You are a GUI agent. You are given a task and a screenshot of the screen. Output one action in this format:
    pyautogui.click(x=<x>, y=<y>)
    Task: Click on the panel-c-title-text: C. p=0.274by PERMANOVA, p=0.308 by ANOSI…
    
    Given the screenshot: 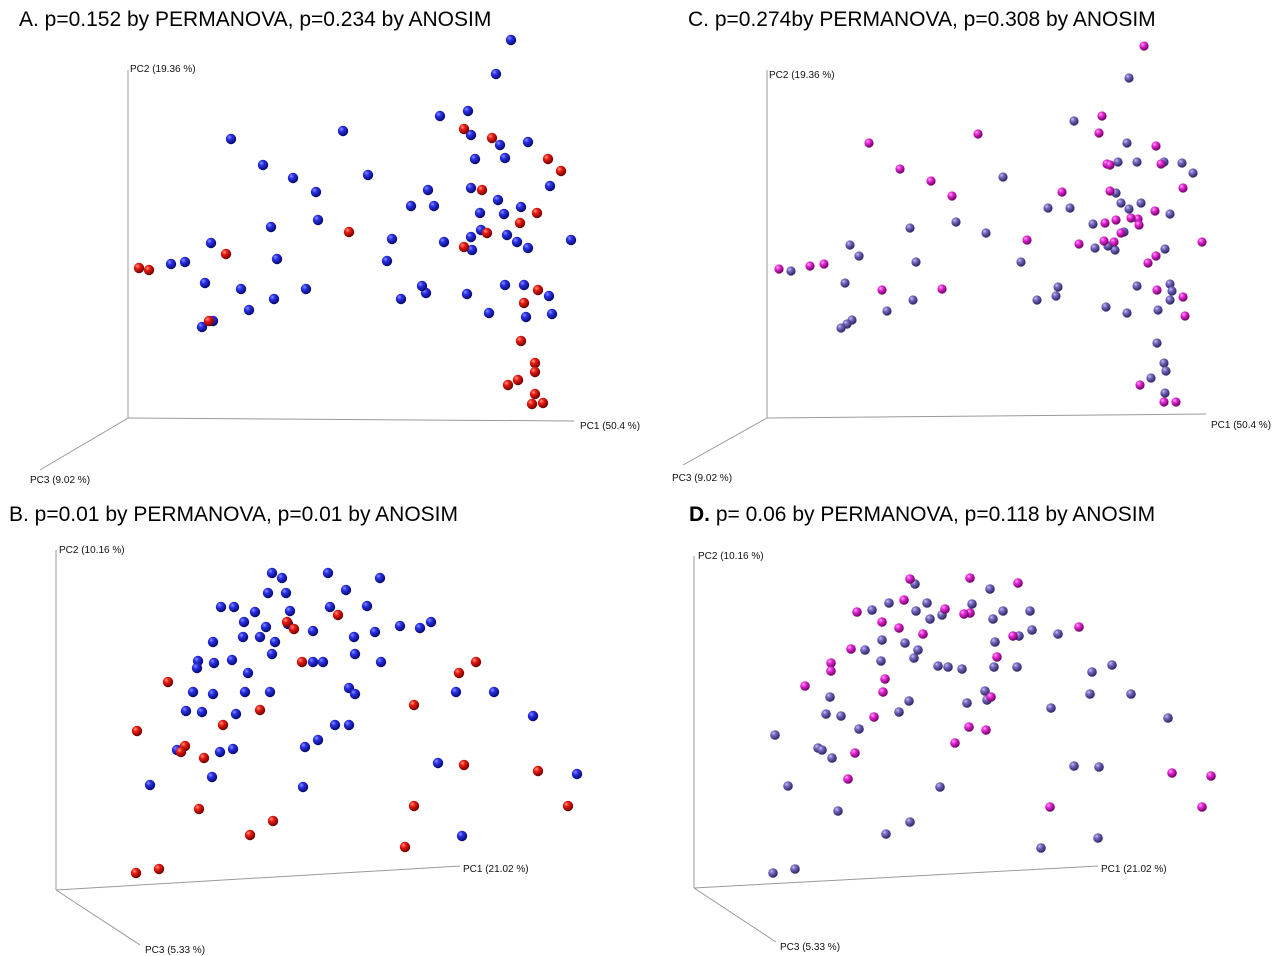 What is the action you would take?
    pyautogui.click(x=922, y=19)
    